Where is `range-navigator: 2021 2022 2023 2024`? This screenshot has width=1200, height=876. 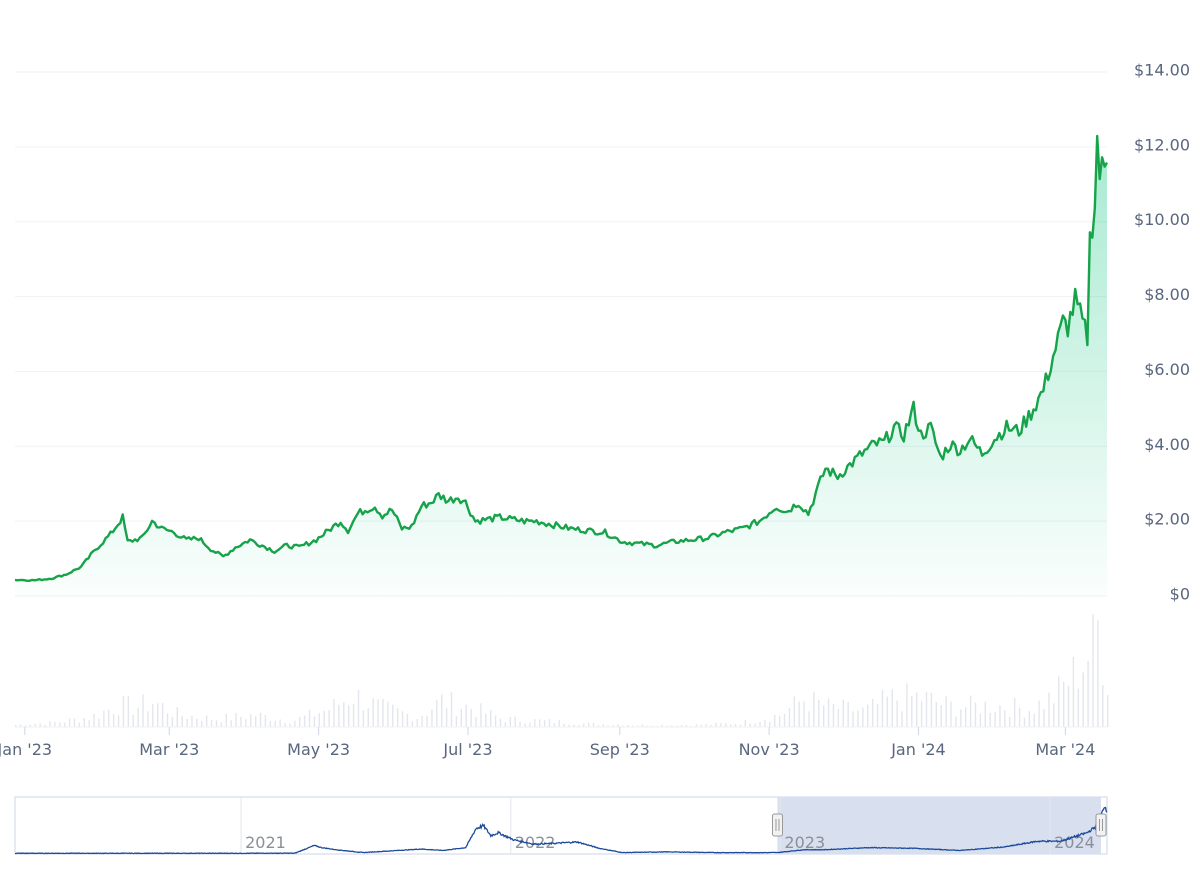 range-navigator: 2021 2022 2023 2024 is located at coordinates (561, 825).